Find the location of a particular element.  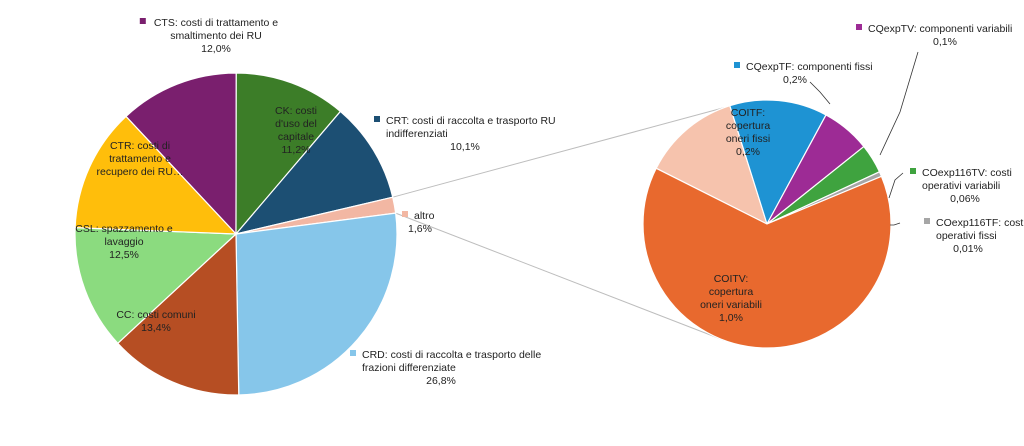

sub-slice-coitf is located at coordinates (711, 165).